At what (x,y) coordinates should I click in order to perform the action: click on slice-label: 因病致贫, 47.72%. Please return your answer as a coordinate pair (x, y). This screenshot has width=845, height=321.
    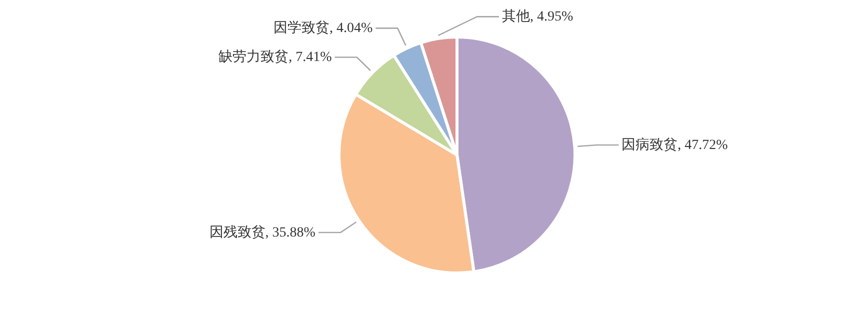
    Looking at the image, I should click on (675, 144).